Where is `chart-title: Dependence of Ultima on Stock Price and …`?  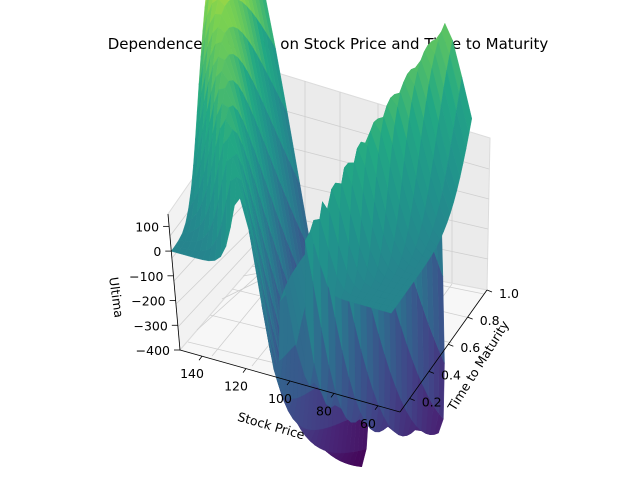
chart-title: Dependence of Ultima on Stock Price and … is located at coordinates (328, 44).